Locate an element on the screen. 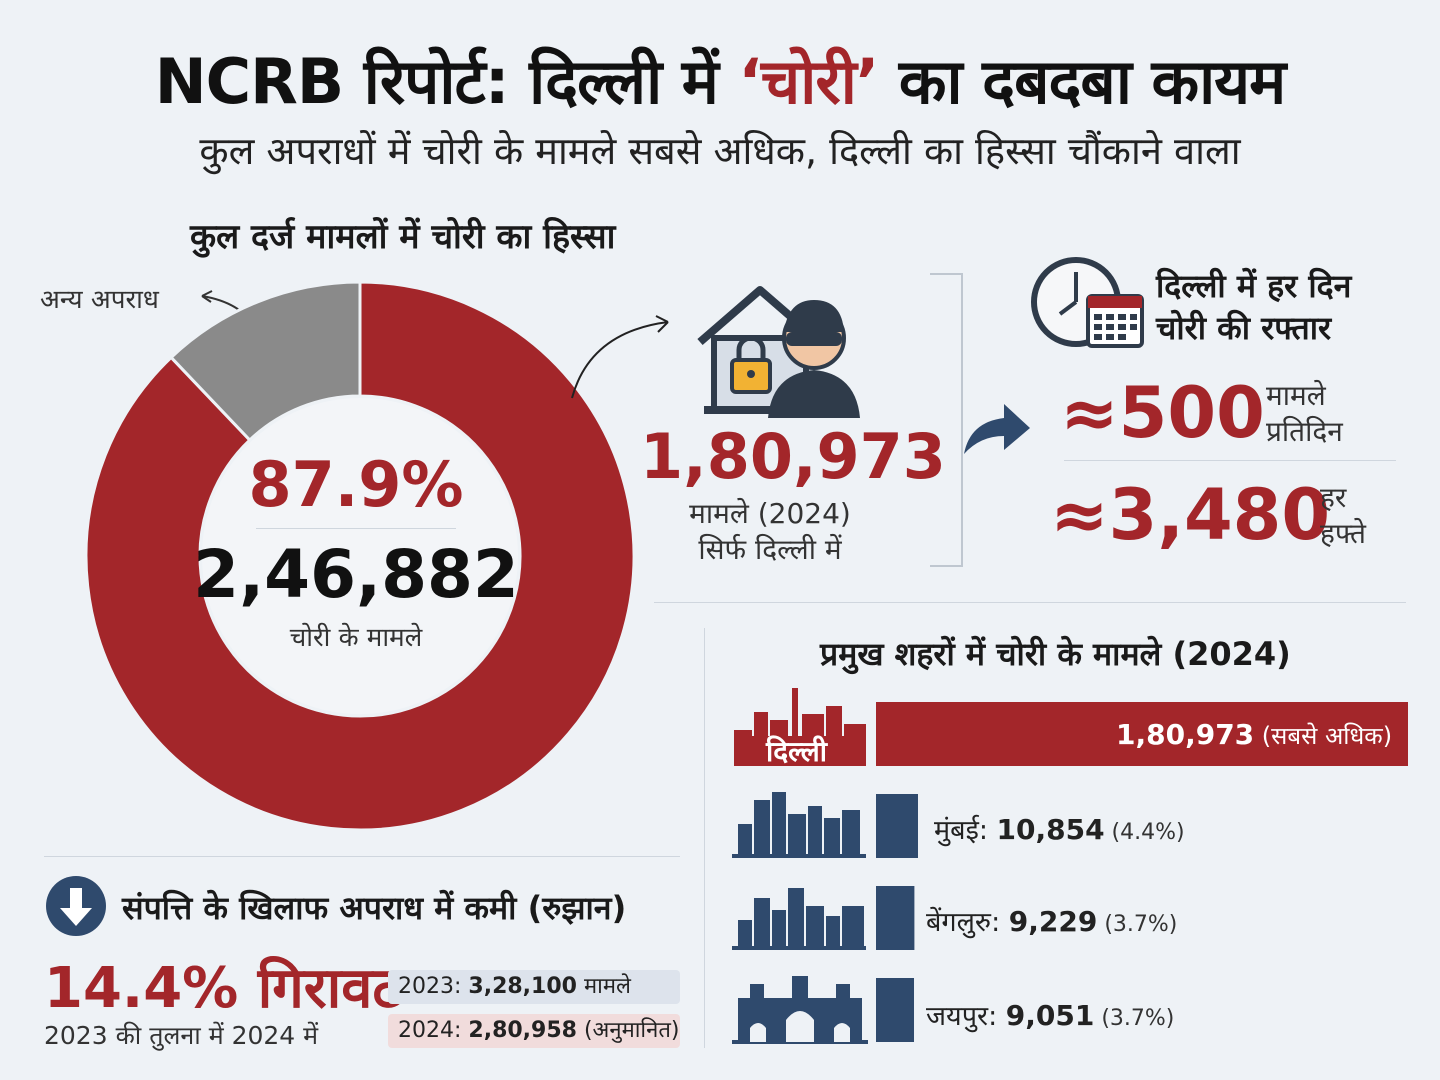  bengaluru-skyline-icon is located at coordinates (799, 919).